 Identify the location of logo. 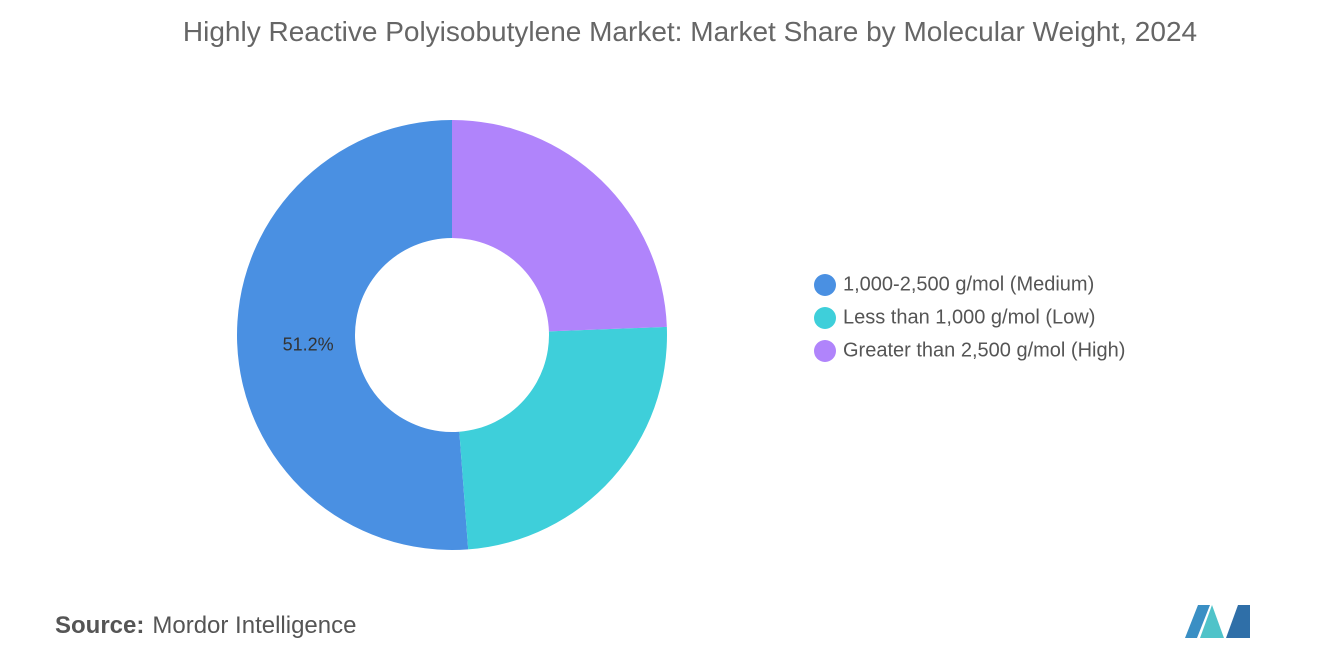
(1217, 621).